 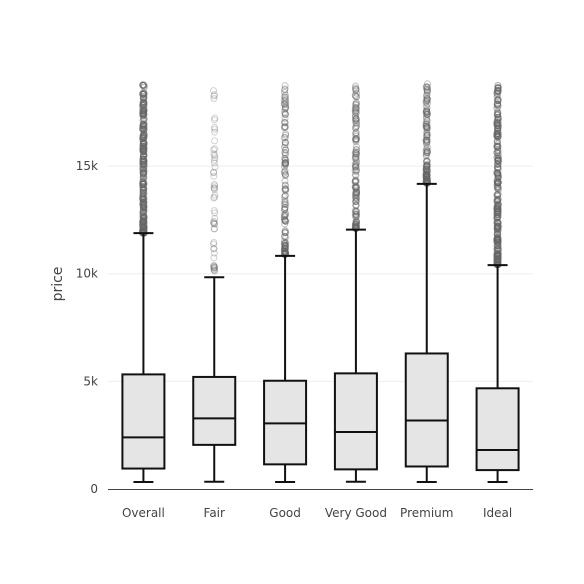 What do you see at coordinates (87, 327) in the screenshot?
I see `y-tick-labels: 0 5k 10k 15k` at bounding box center [87, 327].